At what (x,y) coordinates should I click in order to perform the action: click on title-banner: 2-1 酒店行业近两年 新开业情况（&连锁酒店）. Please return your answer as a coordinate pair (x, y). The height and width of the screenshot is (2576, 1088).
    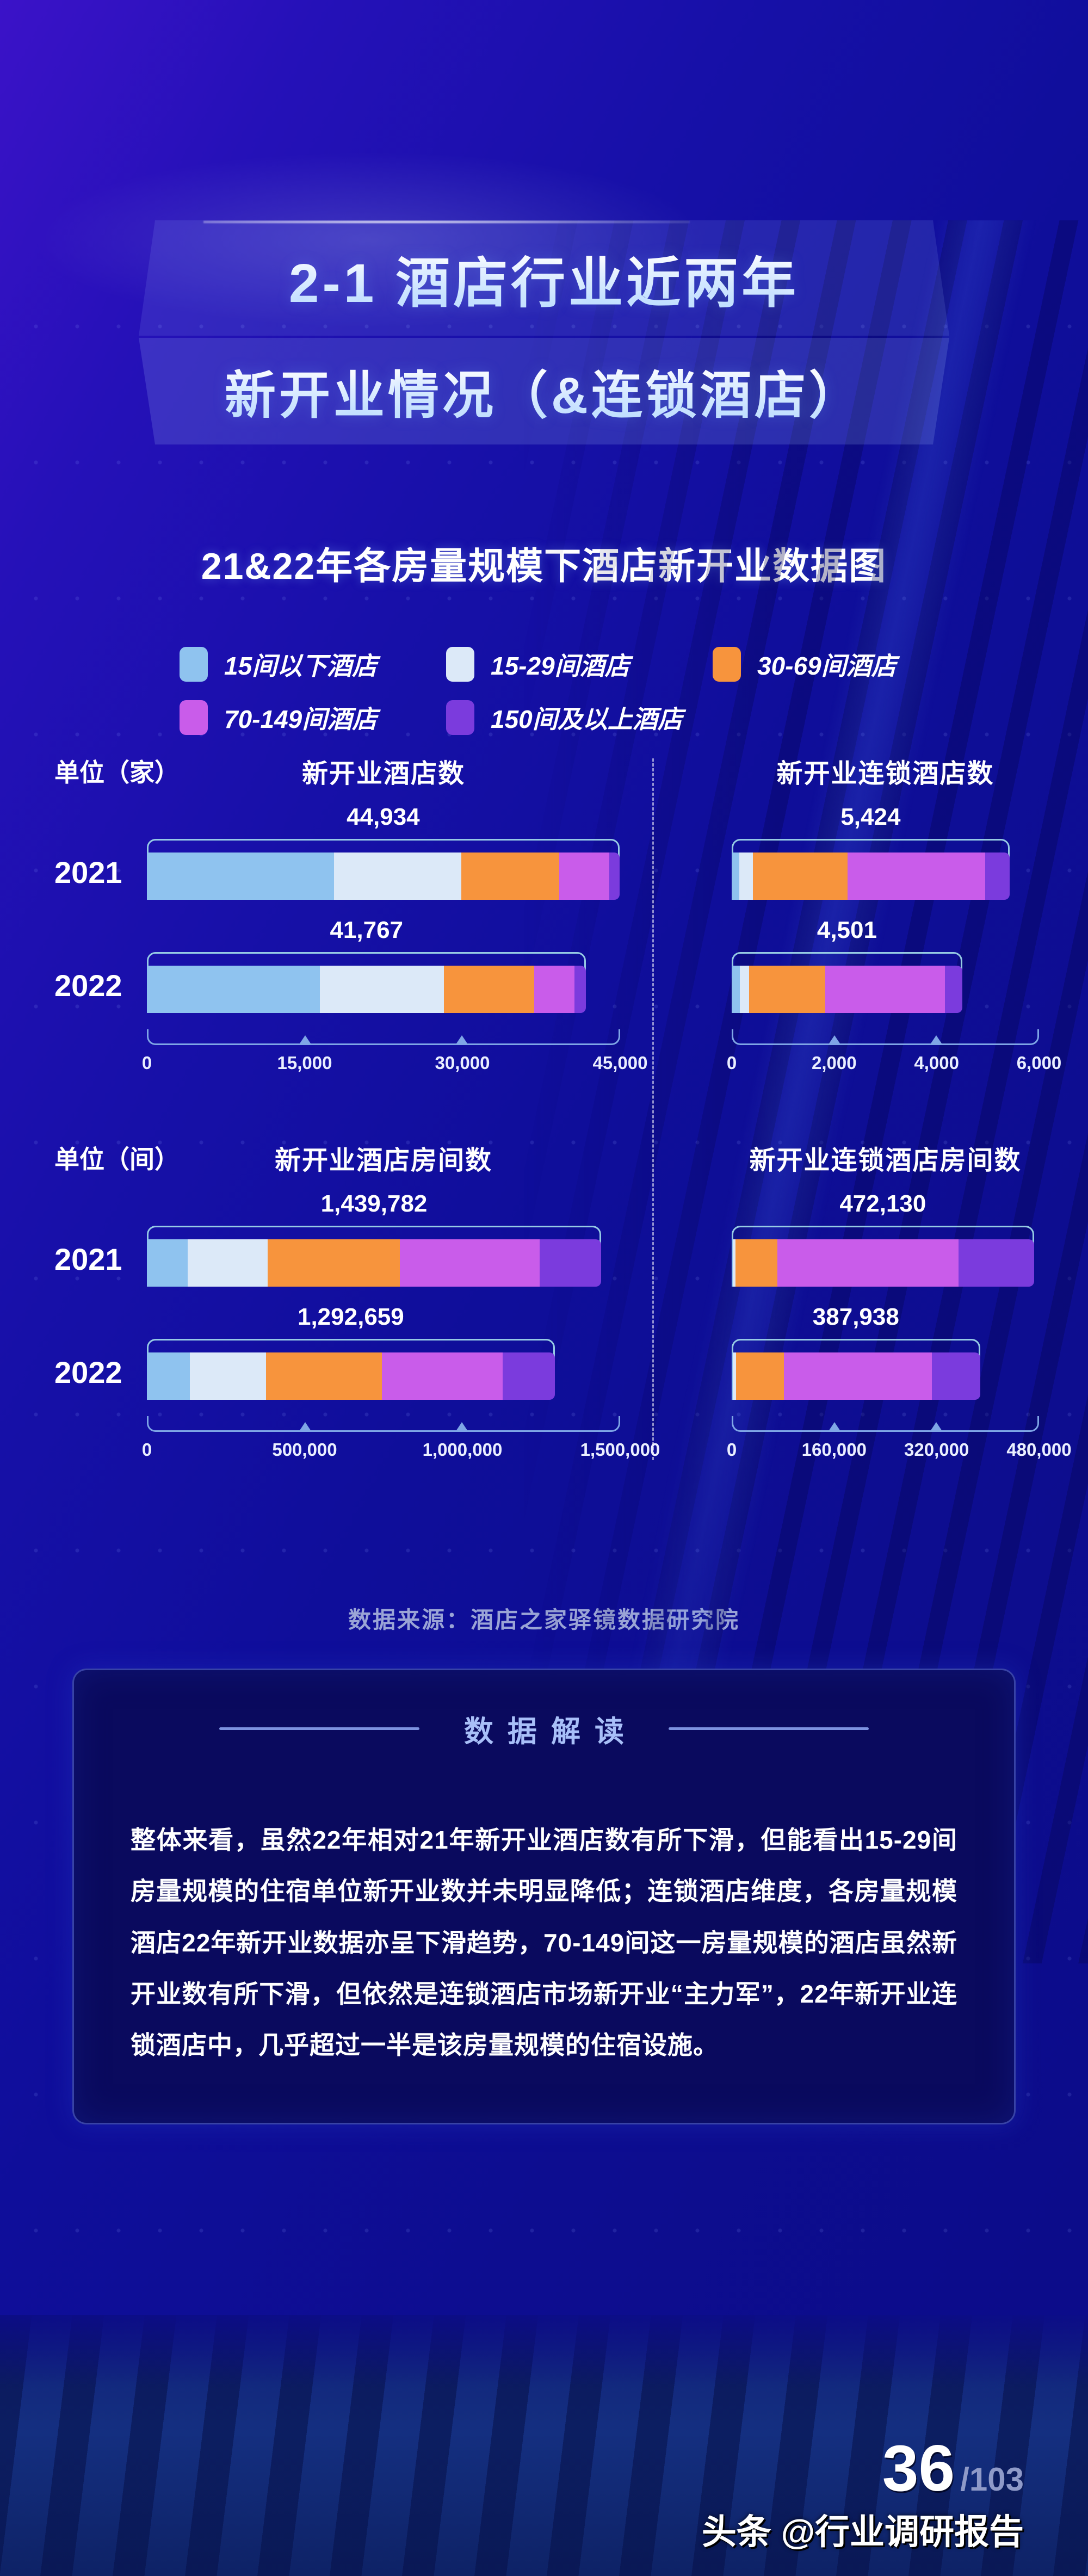
    Looking at the image, I should click on (544, 332).